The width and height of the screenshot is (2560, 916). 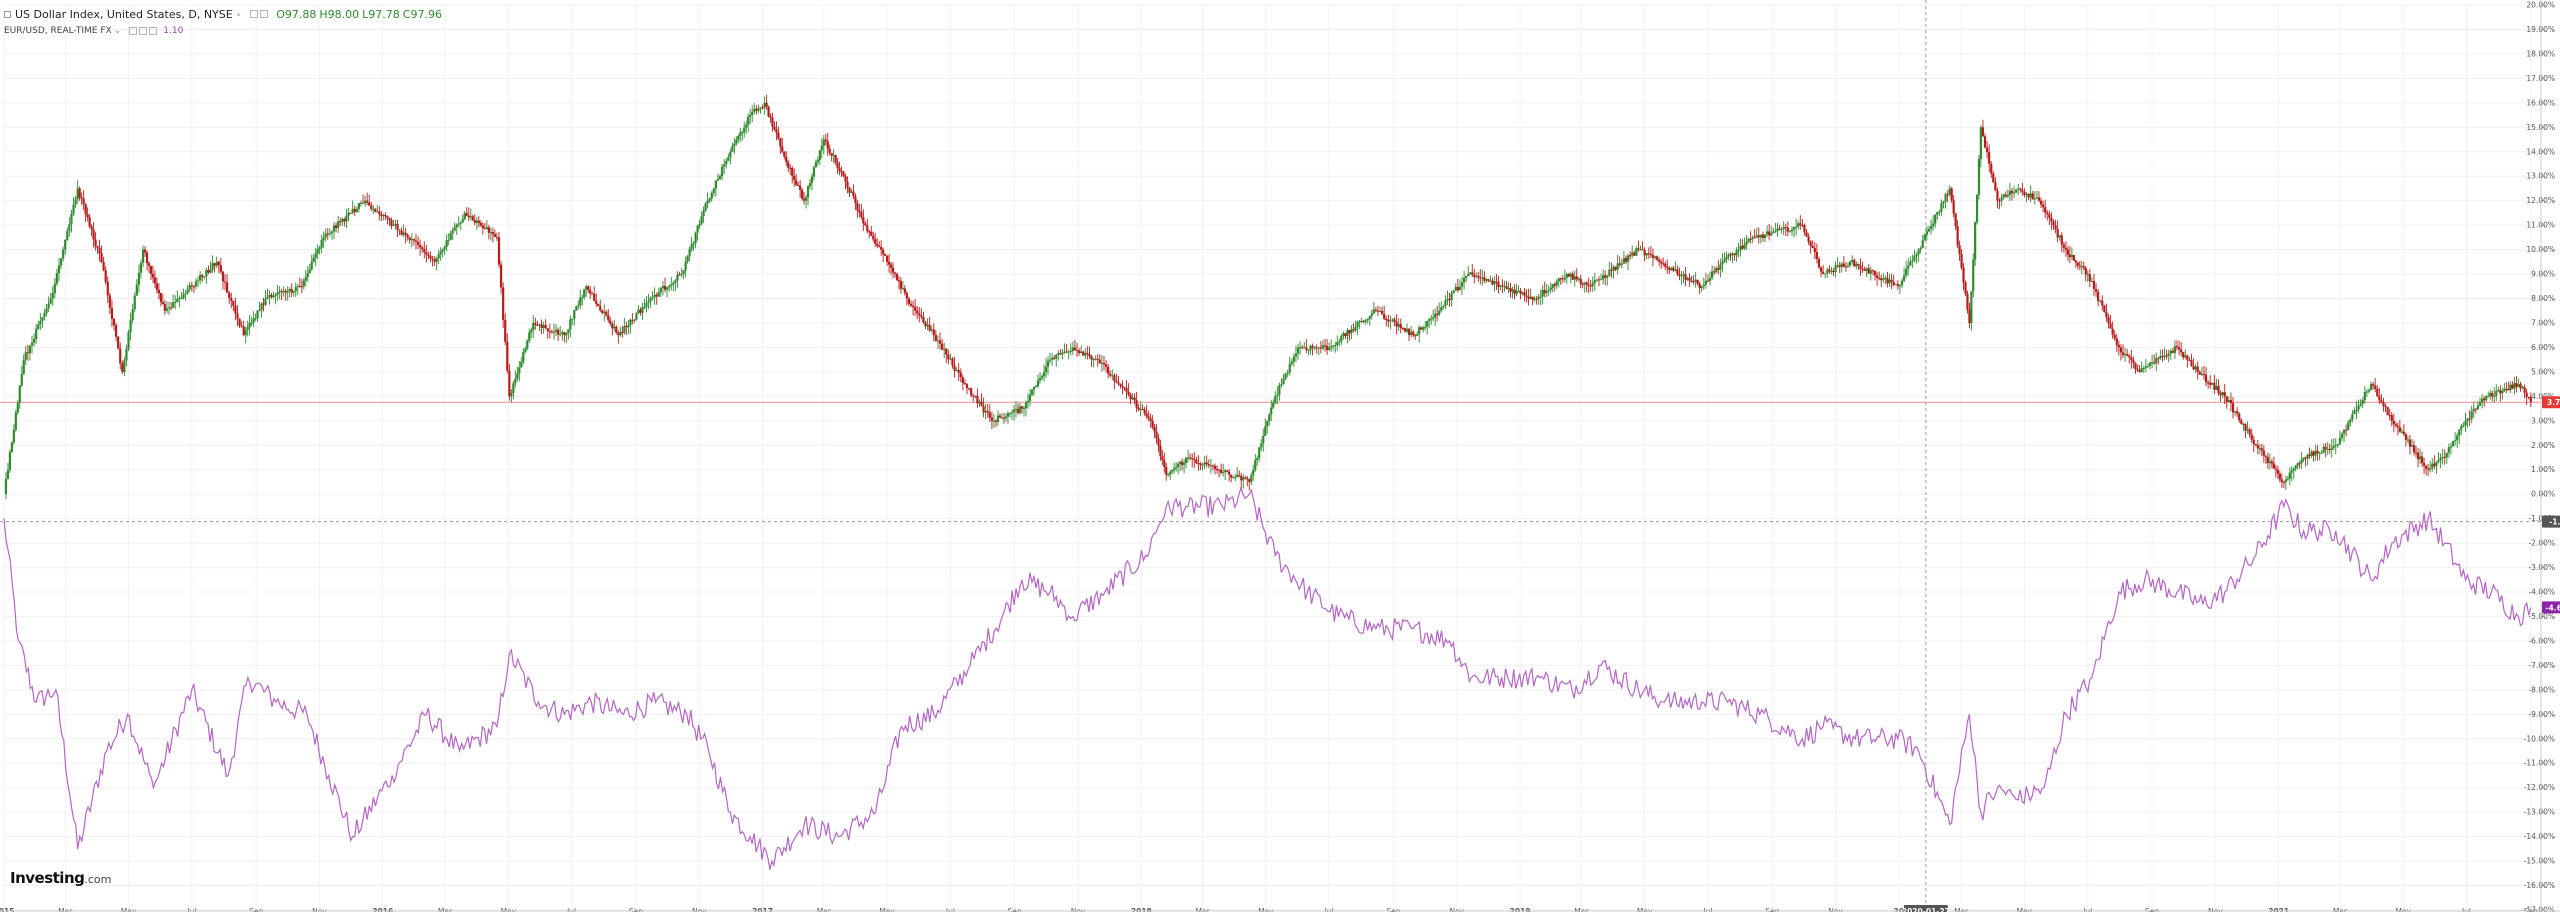 What do you see at coordinates (124, 14) in the screenshot?
I see `symbol-title: US Dollar Index, United States, D, NYSE` at bounding box center [124, 14].